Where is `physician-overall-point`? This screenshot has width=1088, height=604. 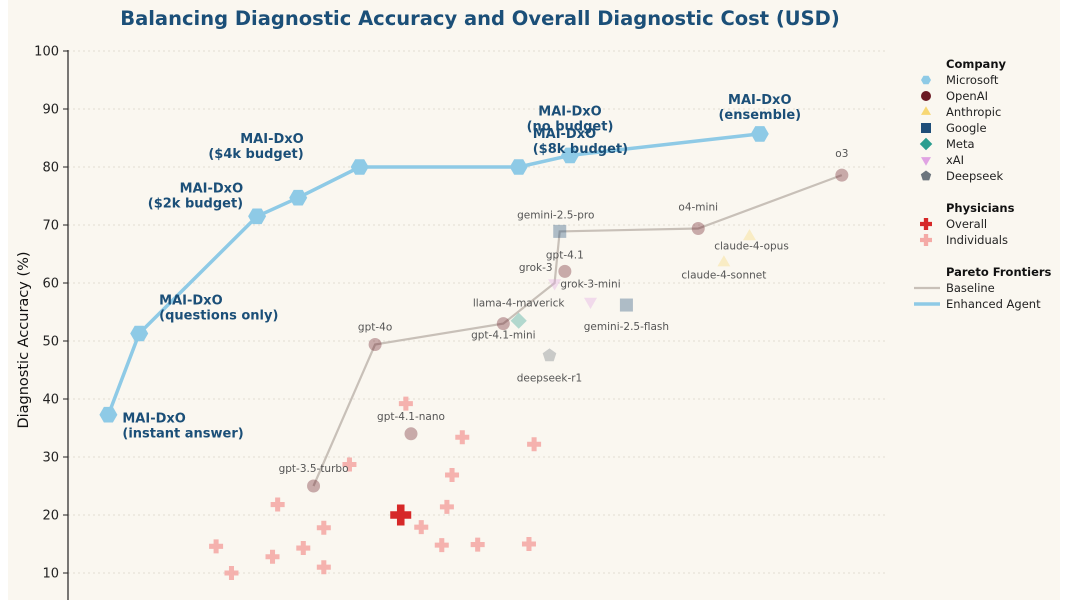 physician-overall-point is located at coordinates (401, 515).